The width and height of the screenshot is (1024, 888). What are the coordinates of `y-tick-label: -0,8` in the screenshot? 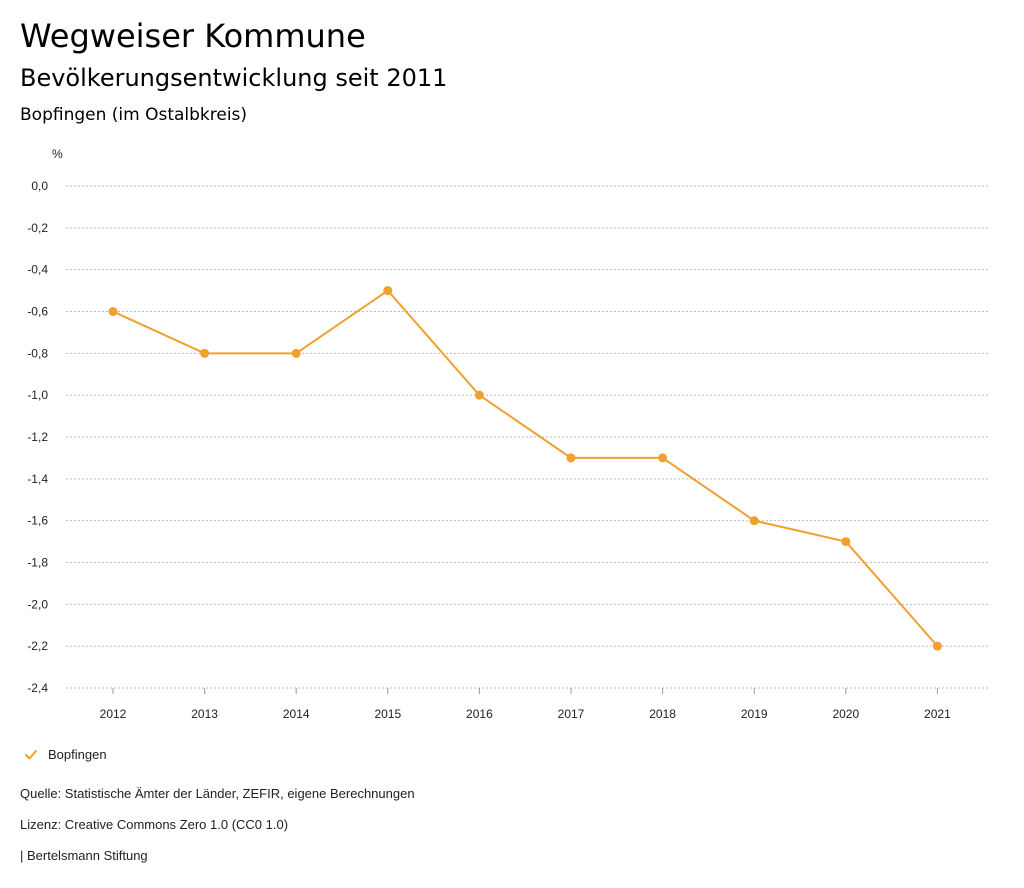 It's located at (37, 353).